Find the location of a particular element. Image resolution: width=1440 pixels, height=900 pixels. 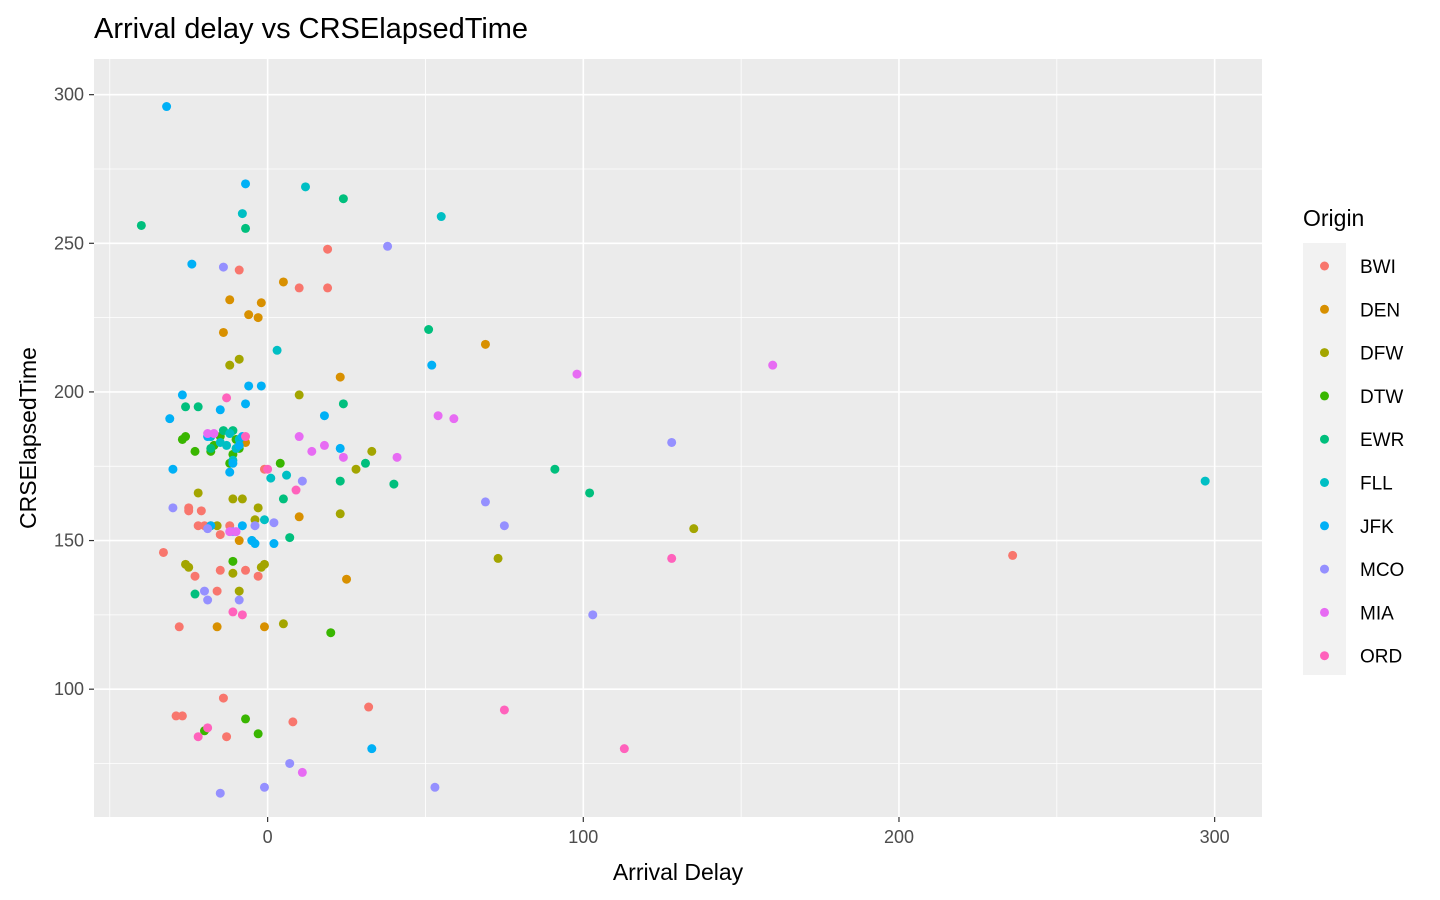

legend: Origin BWI DEN DFW DTW EWR FLL JFK MCO MIA ORD is located at coordinates (1353, 440).